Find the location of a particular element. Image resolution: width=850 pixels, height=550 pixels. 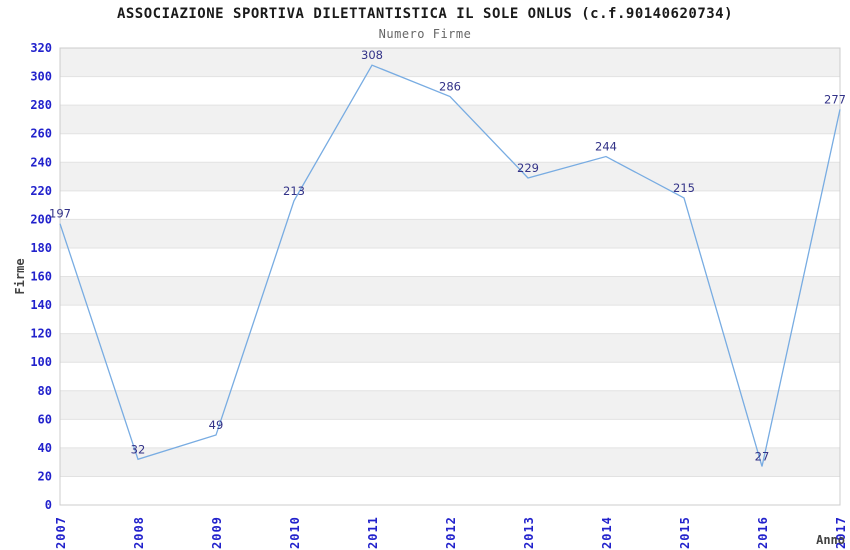

x-axis-tick-label: 2014 is located at coordinates (607, 532).